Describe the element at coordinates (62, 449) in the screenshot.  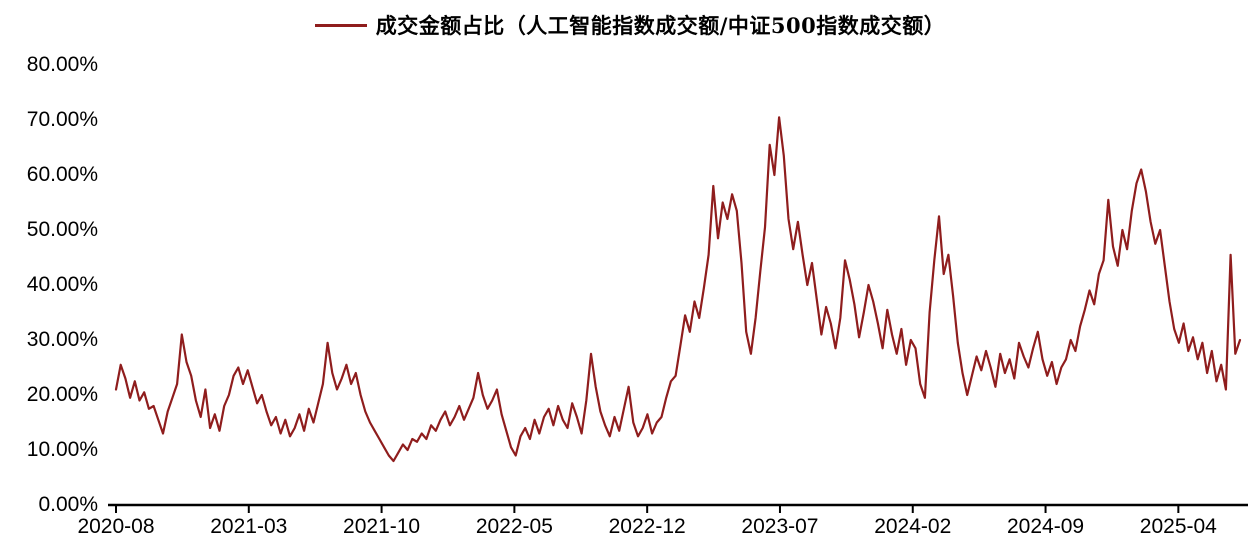
I see `y-axis-tick-label: 10.00%` at that location.